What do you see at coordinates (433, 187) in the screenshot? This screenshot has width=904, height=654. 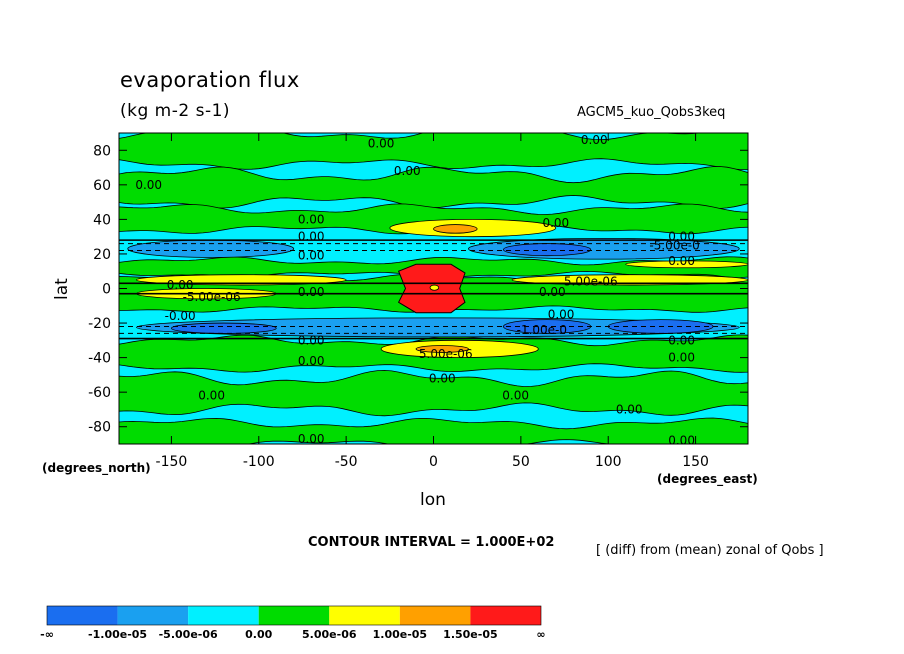 I see `band-positive-north-mid` at bounding box center [433, 187].